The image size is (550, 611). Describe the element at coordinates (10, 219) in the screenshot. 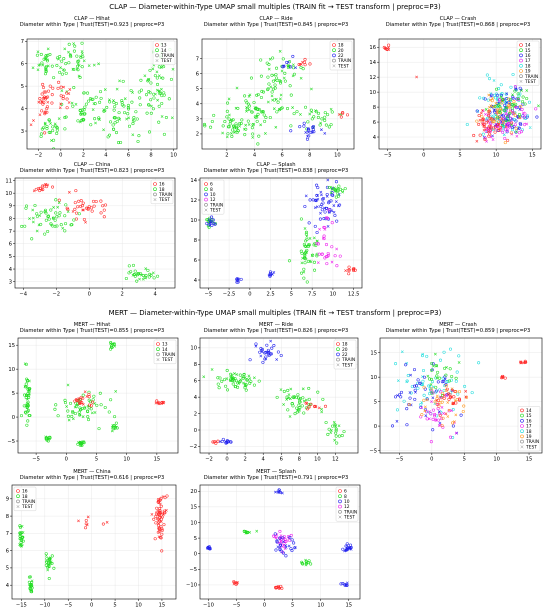

I see `y-tick-label: 8` at that location.